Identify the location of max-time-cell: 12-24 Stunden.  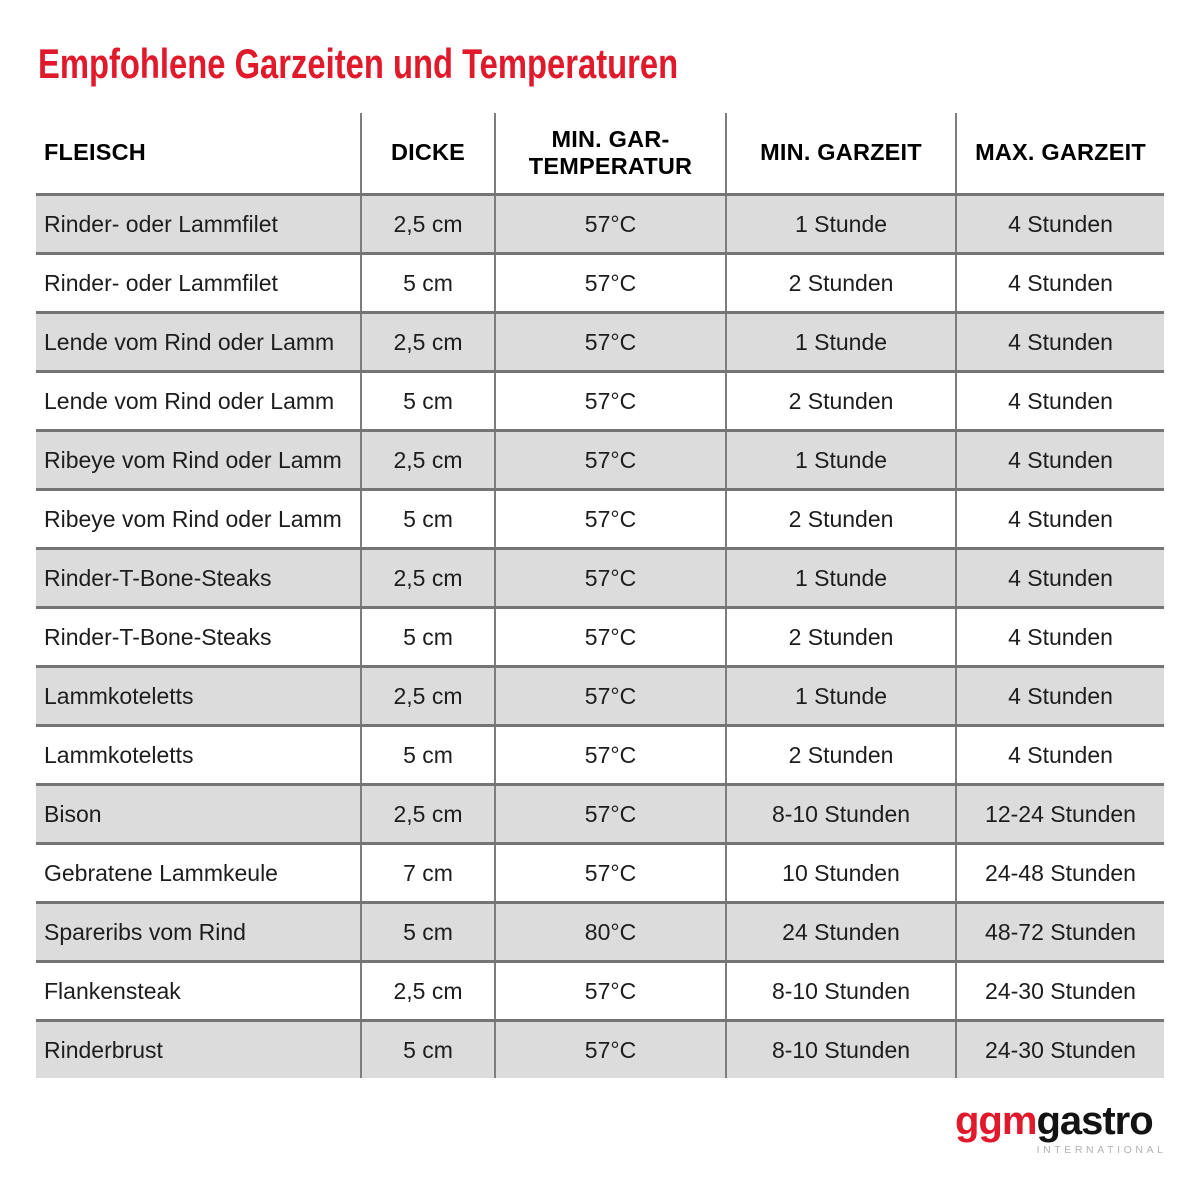
(1060, 813).